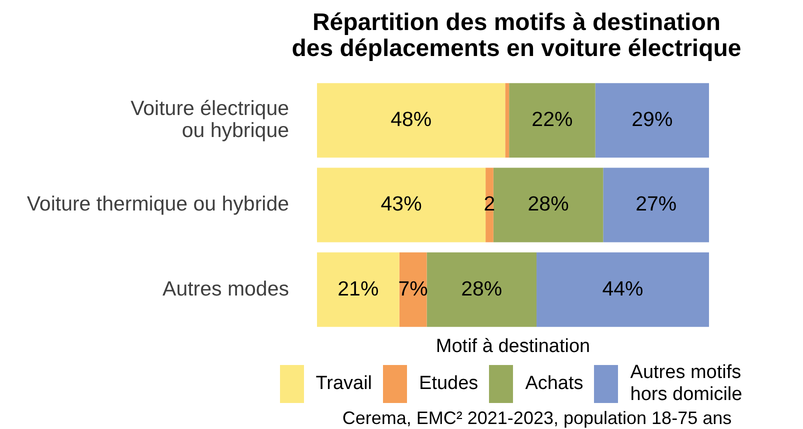 Image resolution: width=803 pixels, height=429 pixels. Describe the element at coordinates (448, 384) in the screenshot. I see `legend-label: Etudes` at that location.